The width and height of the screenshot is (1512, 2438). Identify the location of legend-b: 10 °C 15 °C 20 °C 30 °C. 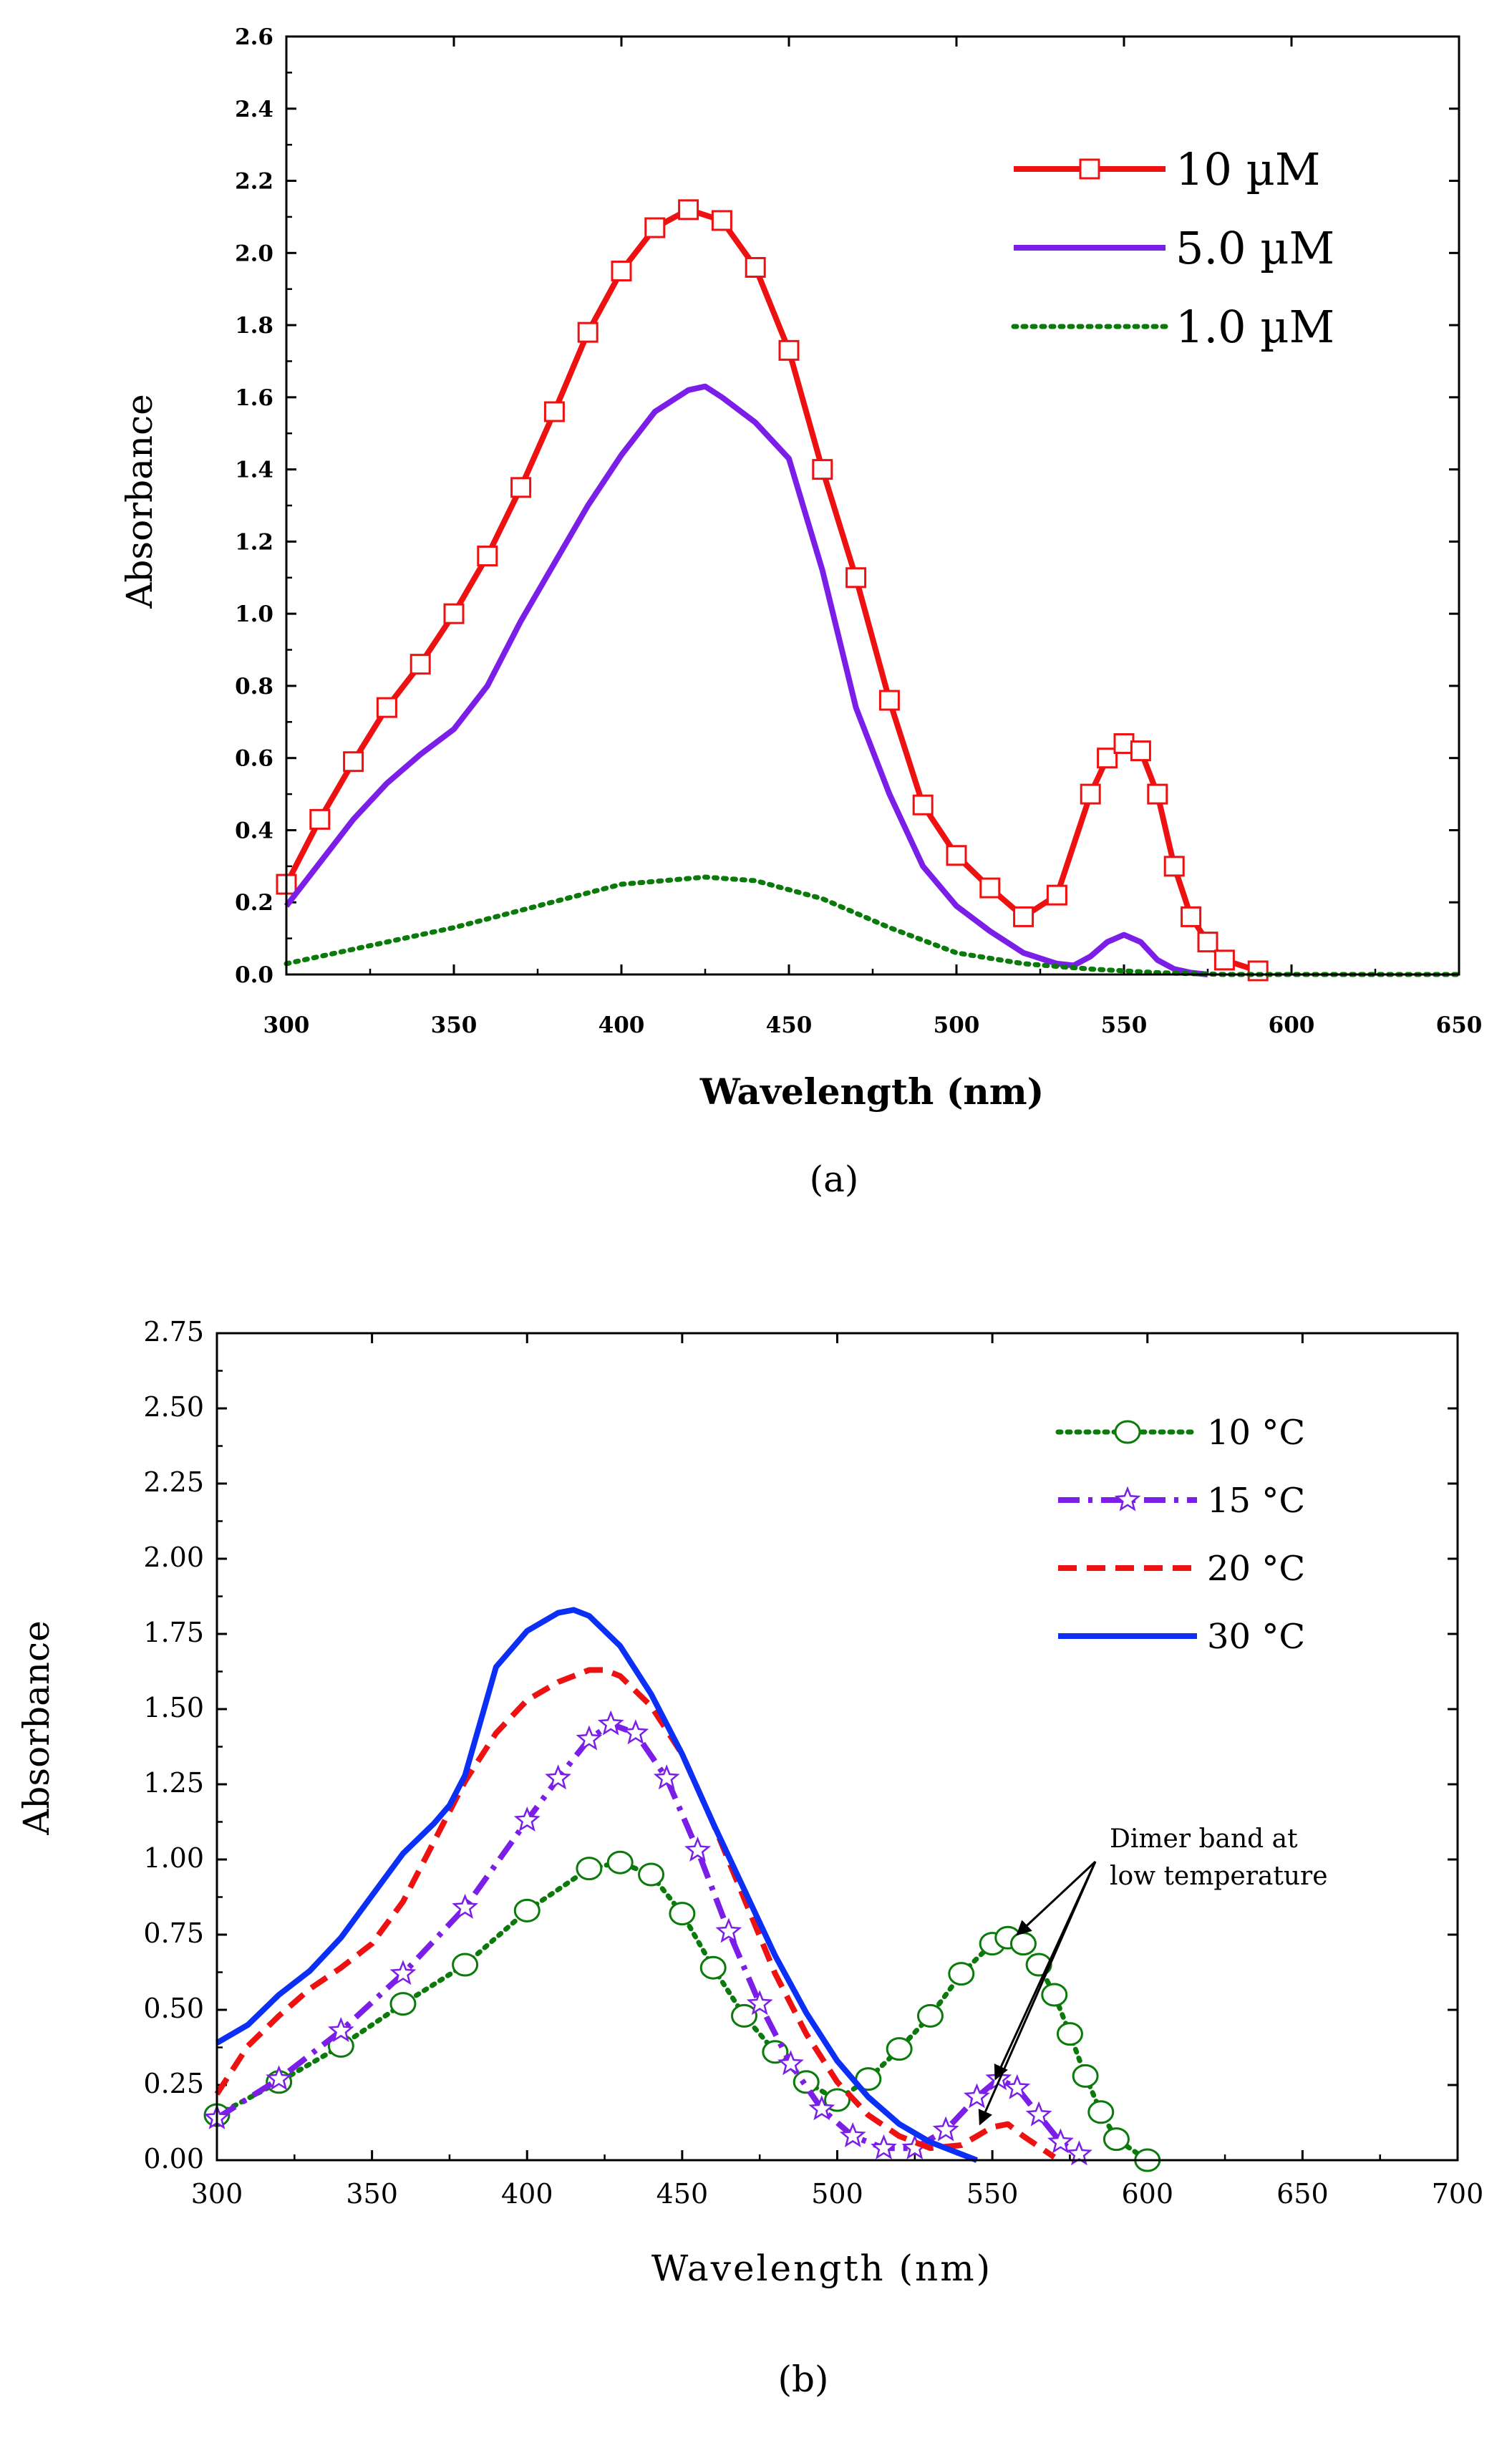
(1180, 1535).